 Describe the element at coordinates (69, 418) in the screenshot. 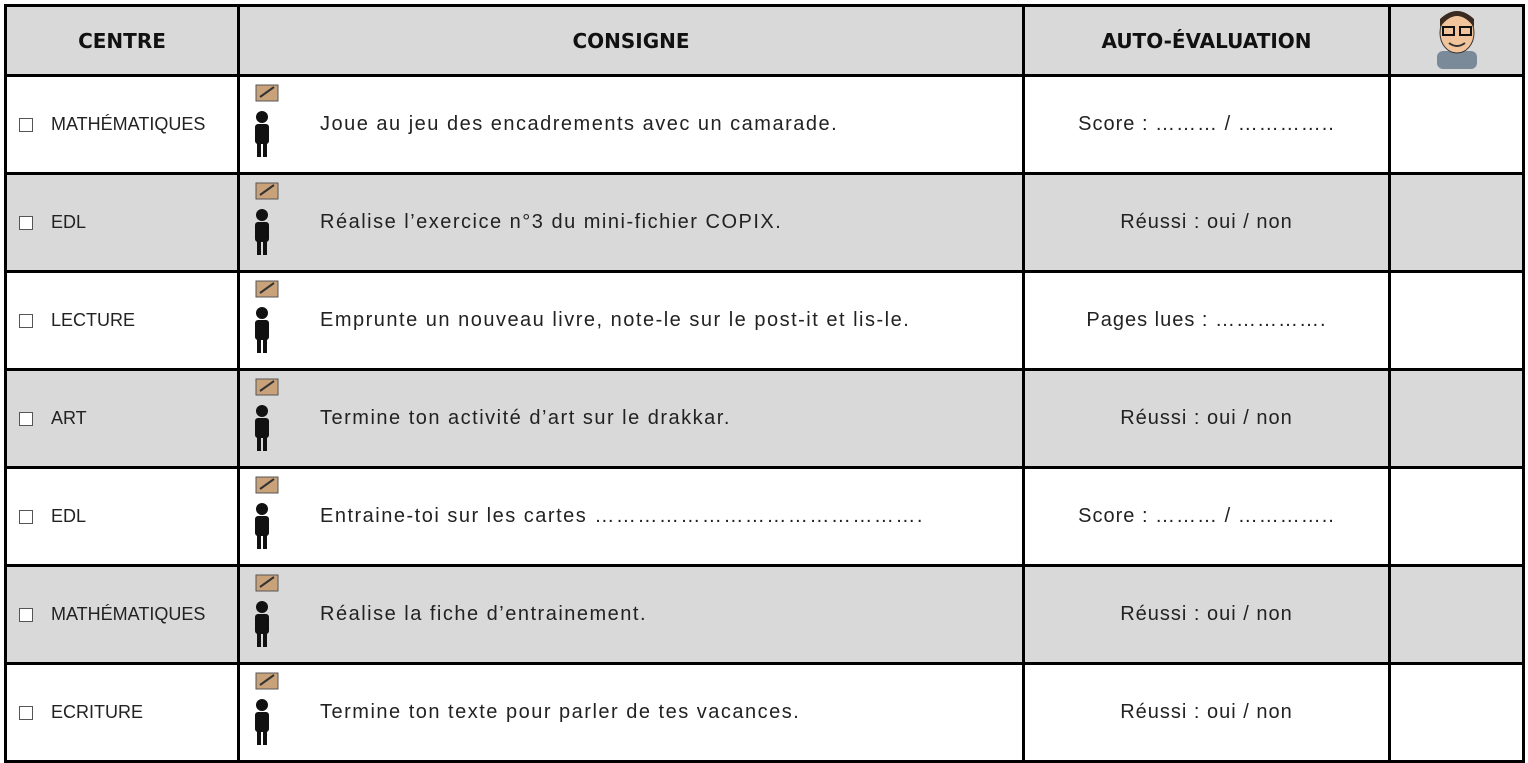

I see `centre-label: ART` at that location.